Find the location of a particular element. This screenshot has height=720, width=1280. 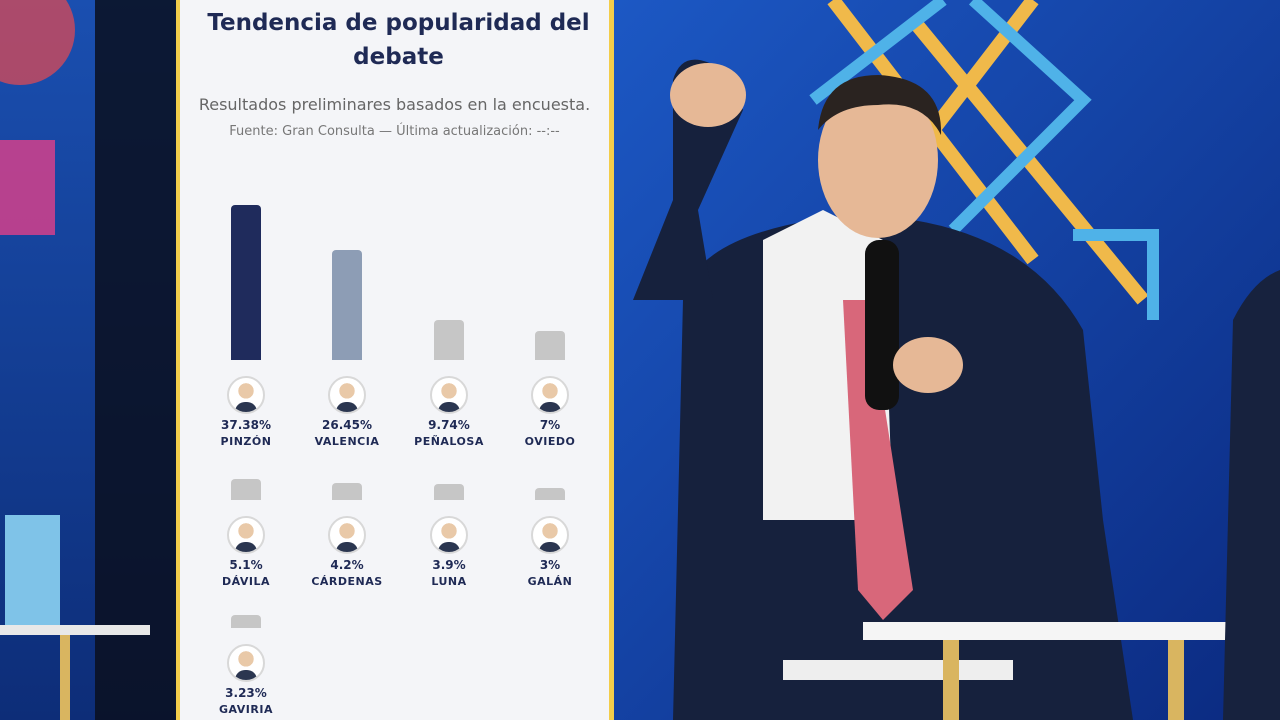

left-photo is located at coordinates (88, 360).